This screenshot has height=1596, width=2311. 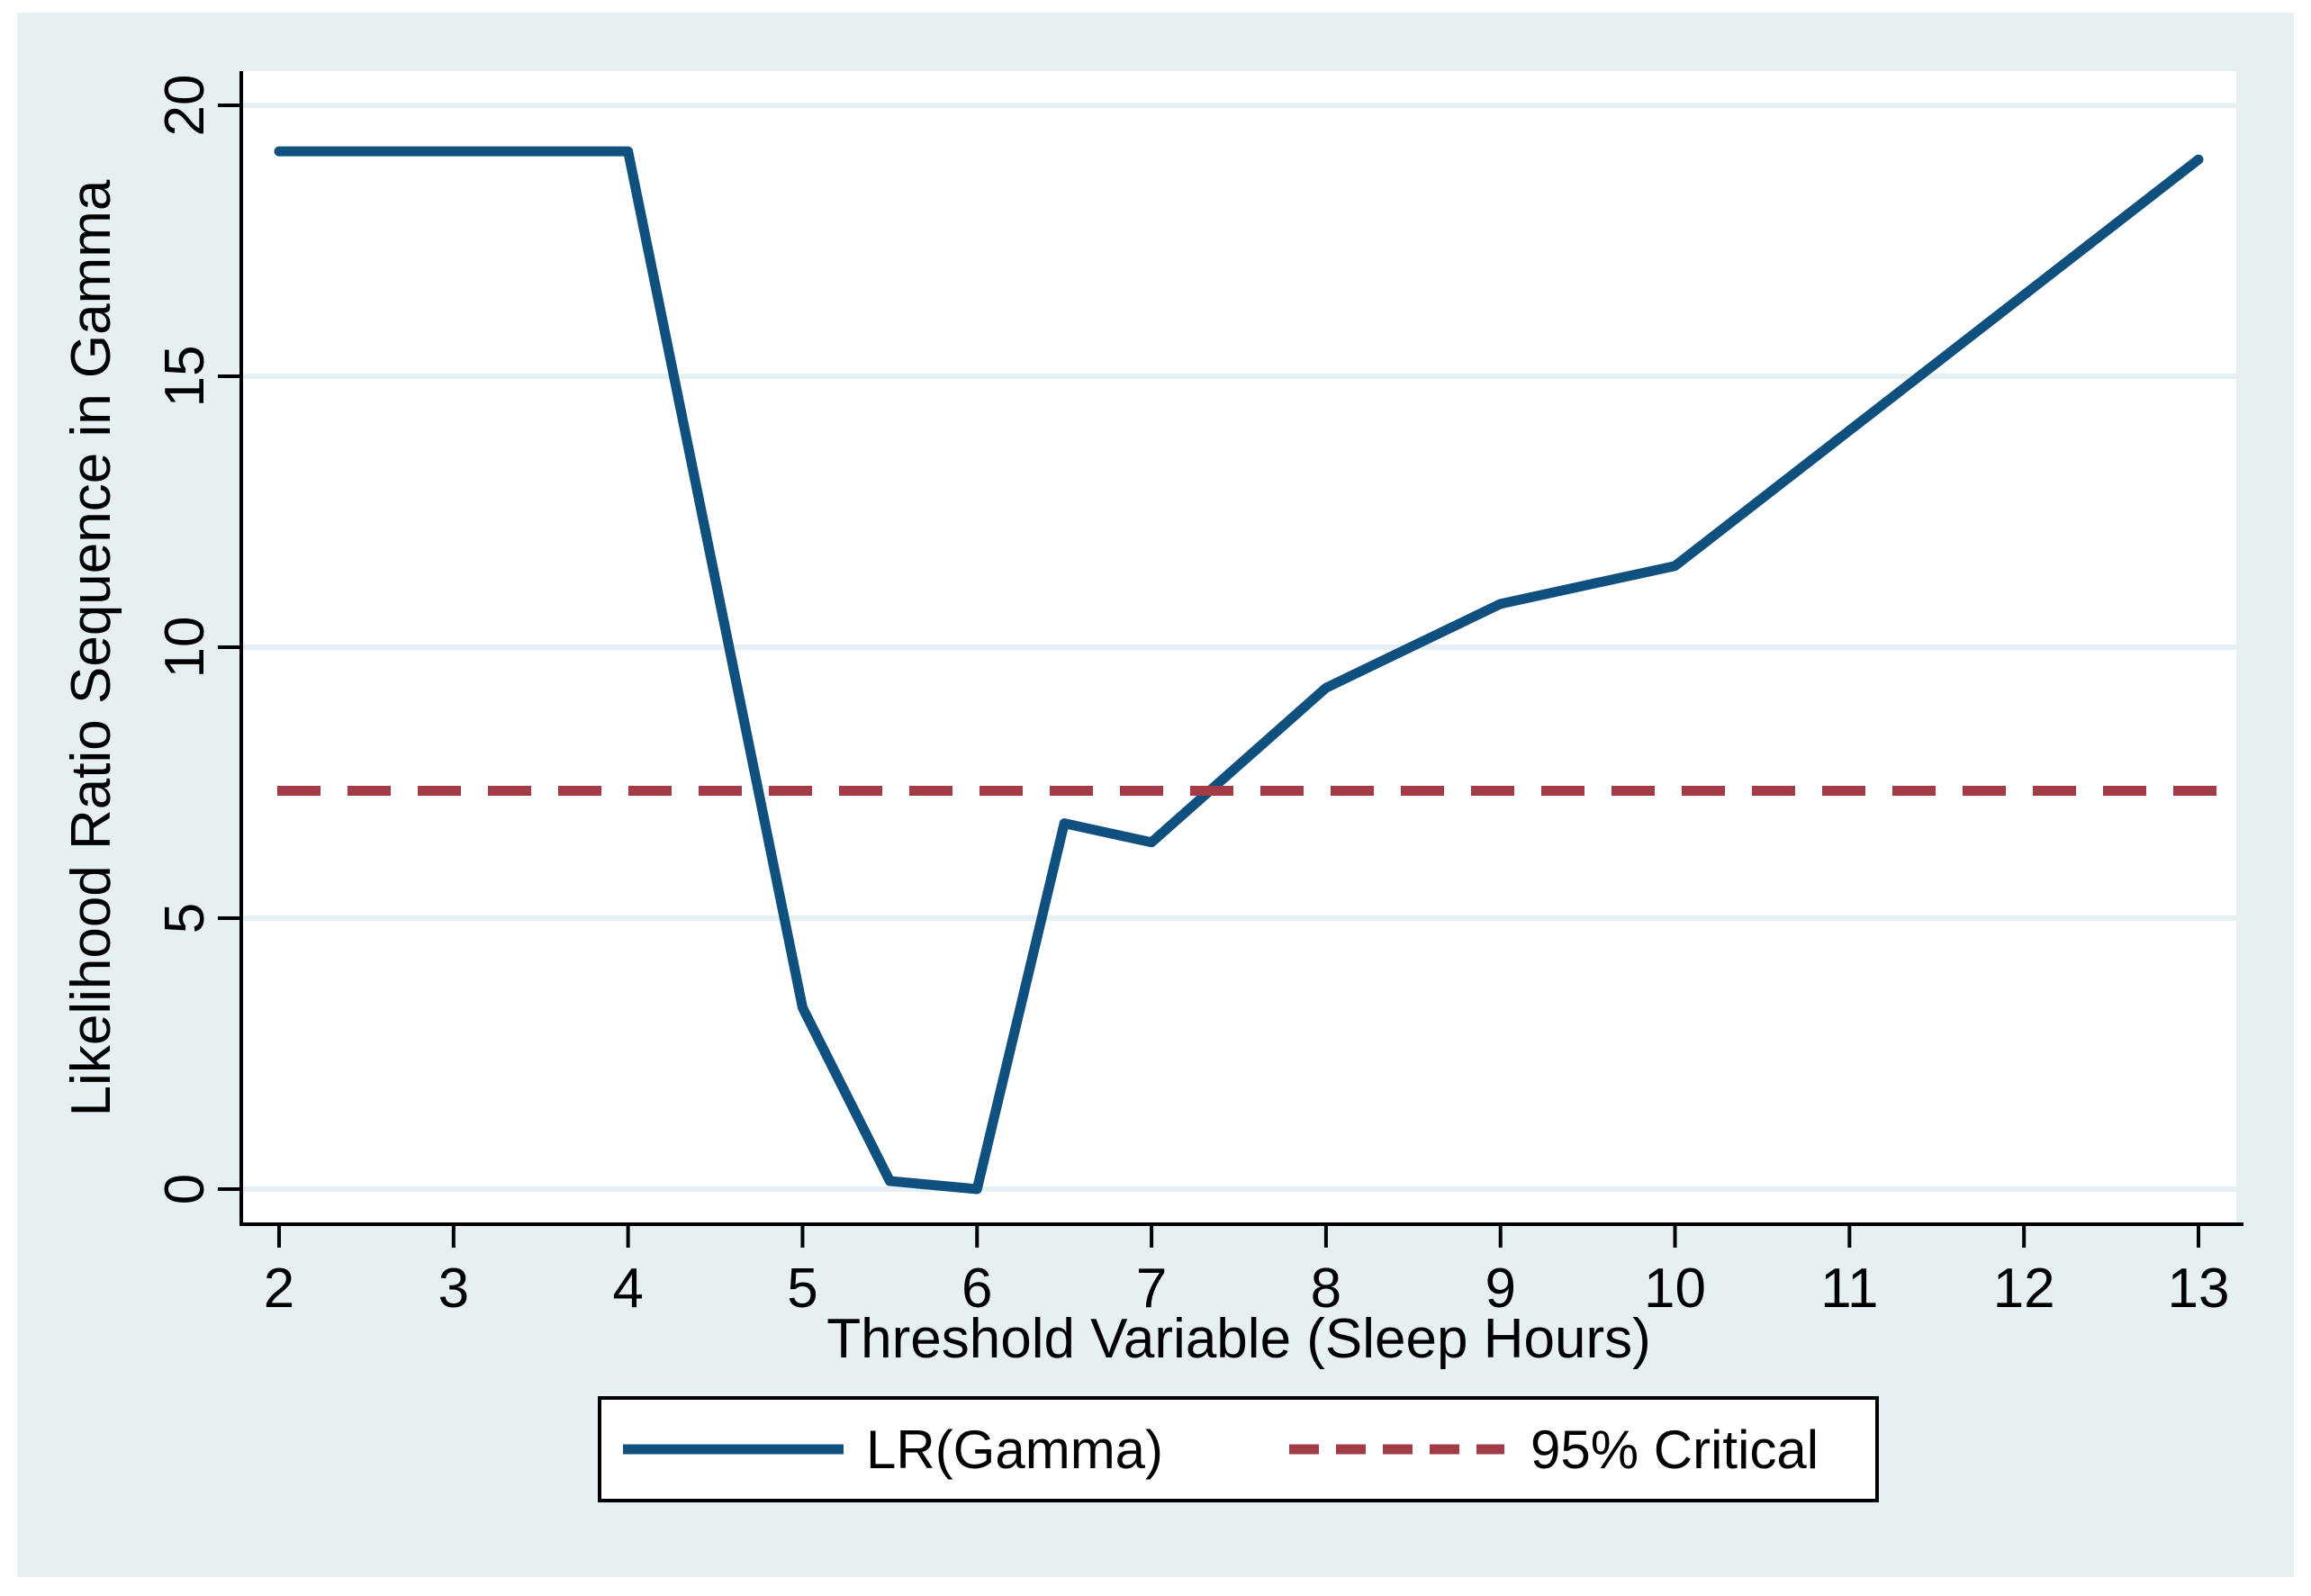 What do you see at coordinates (1238, 1339) in the screenshot?
I see `x-axis-title: Threshold Variable (Sleep Hours)` at bounding box center [1238, 1339].